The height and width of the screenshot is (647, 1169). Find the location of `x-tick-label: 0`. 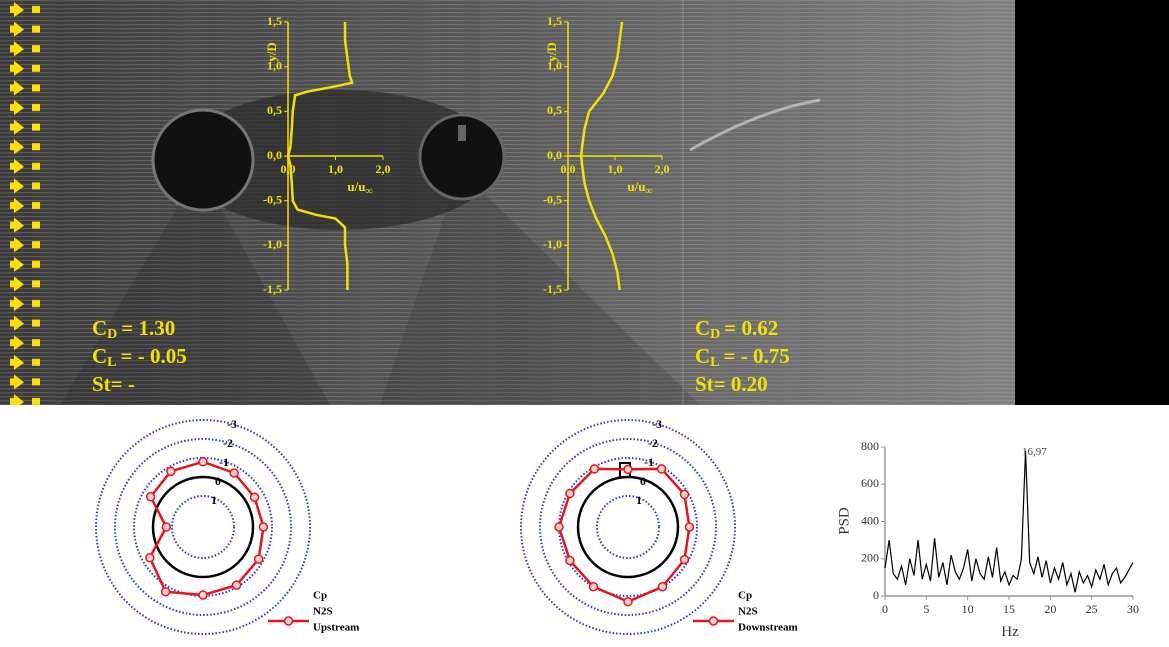

x-tick-label: 0 is located at coordinates (885, 609).